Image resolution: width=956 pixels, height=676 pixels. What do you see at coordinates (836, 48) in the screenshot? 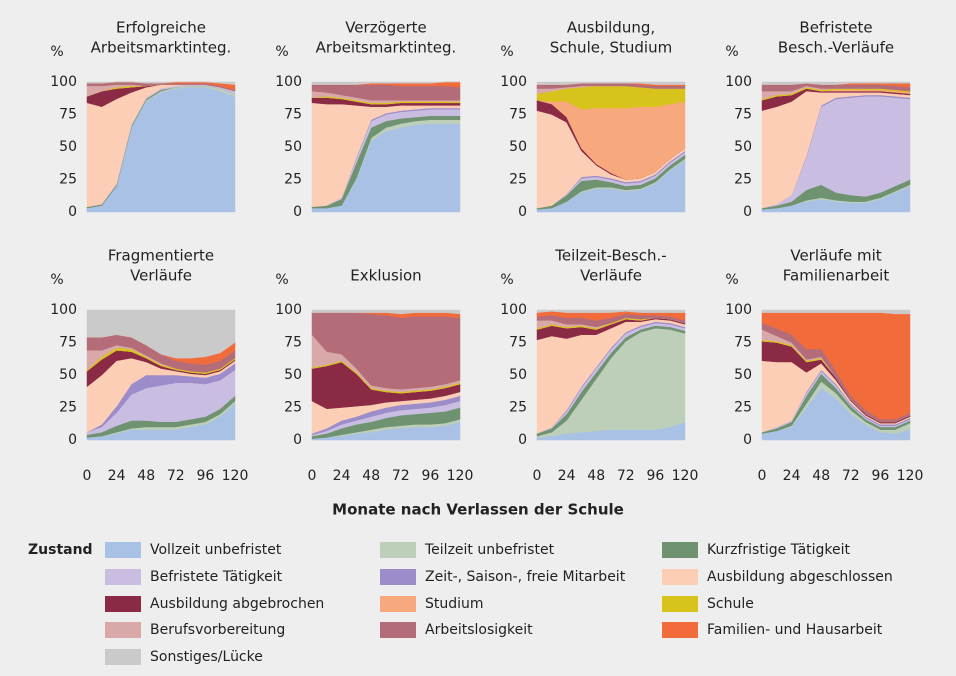
I see `chart-title: Besch.-Verläufe` at bounding box center [836, 48].